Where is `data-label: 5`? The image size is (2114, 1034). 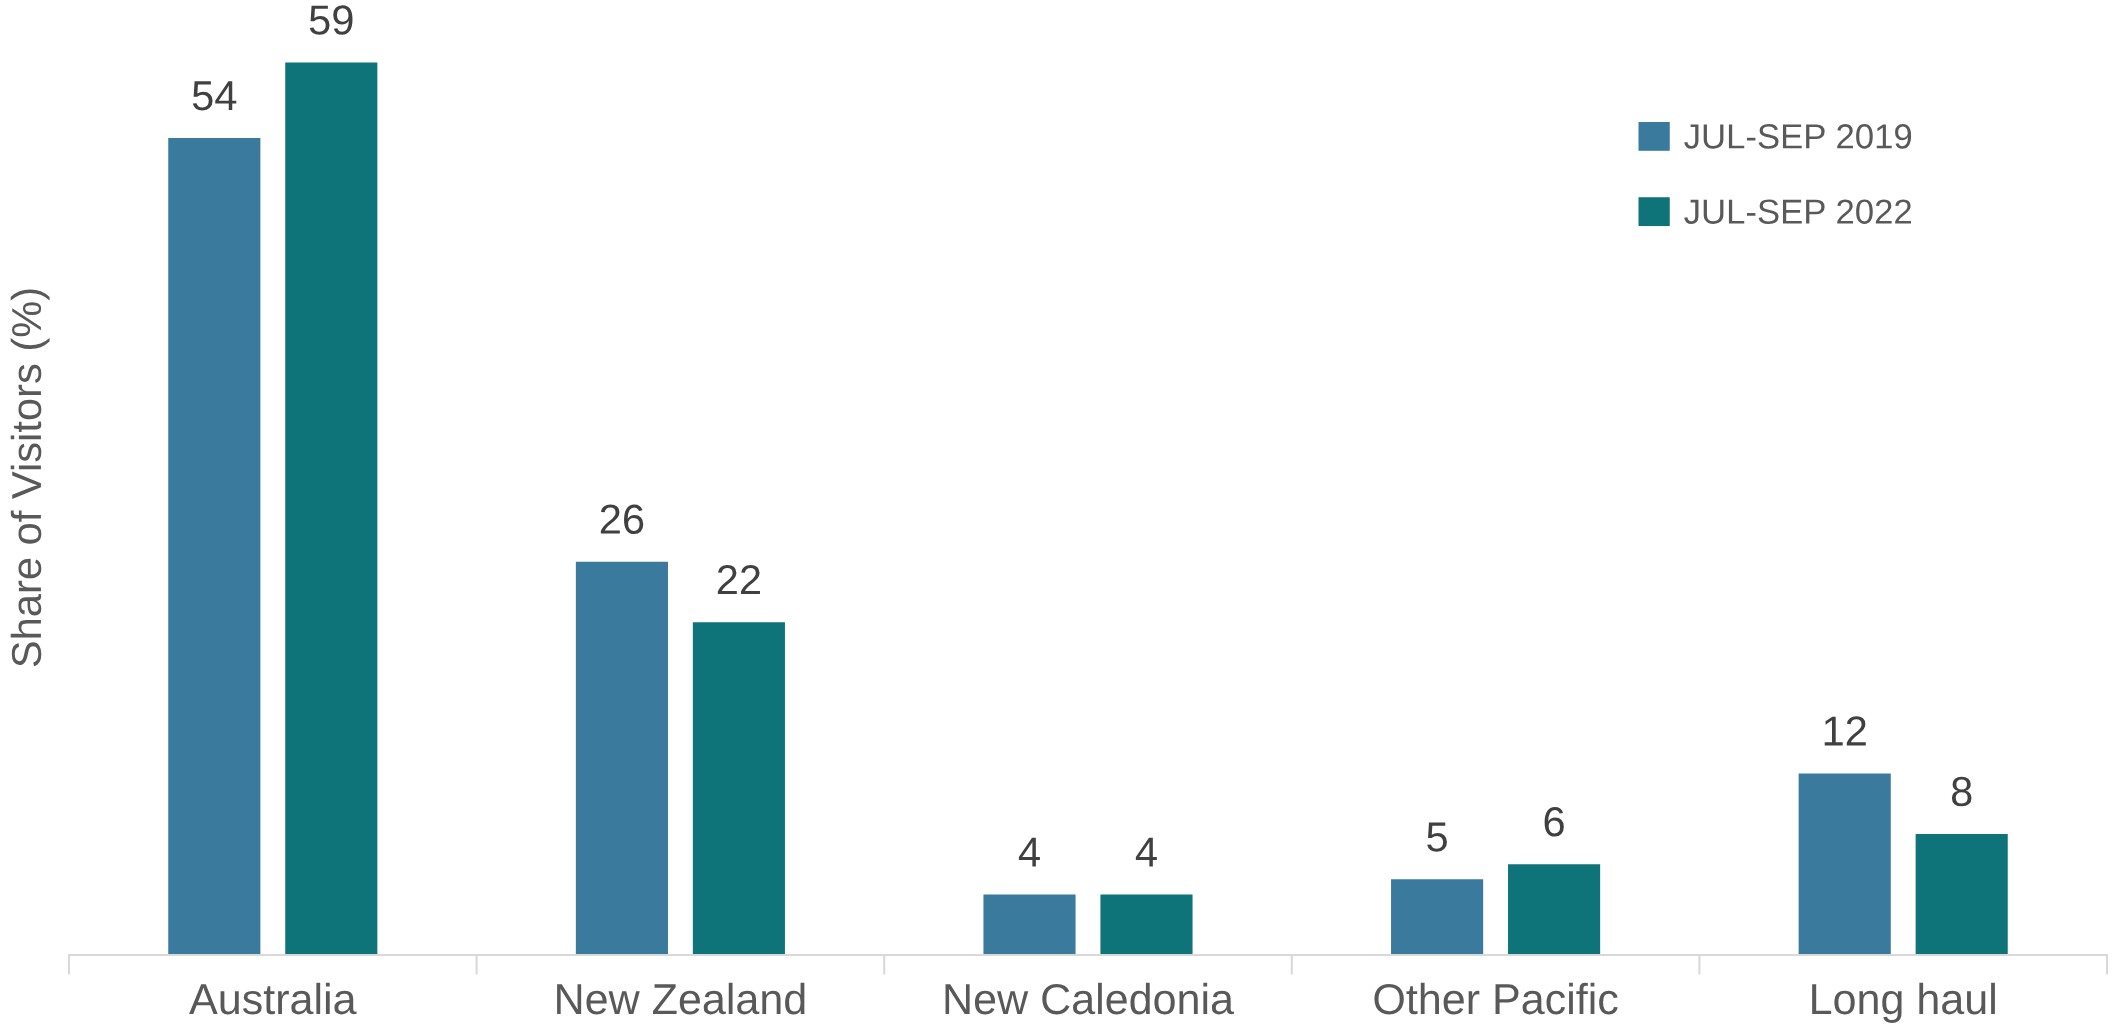 data-label: 5 is located at coordinates (1437, 837).